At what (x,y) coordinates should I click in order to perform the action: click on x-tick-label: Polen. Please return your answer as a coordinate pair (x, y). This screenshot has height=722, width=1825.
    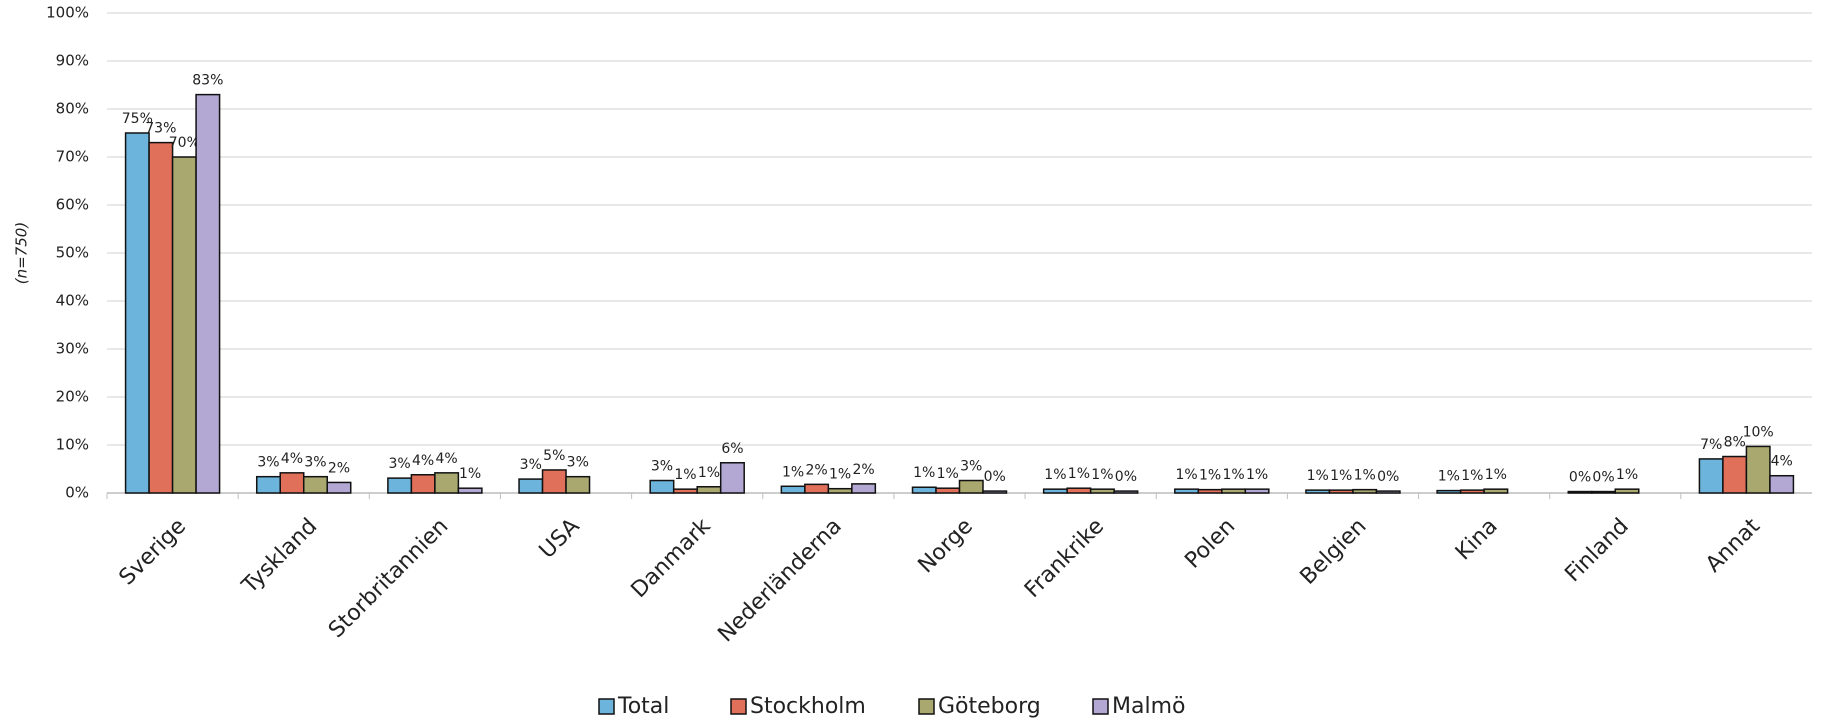
    Looking at the image, I should click on (1211, 544).